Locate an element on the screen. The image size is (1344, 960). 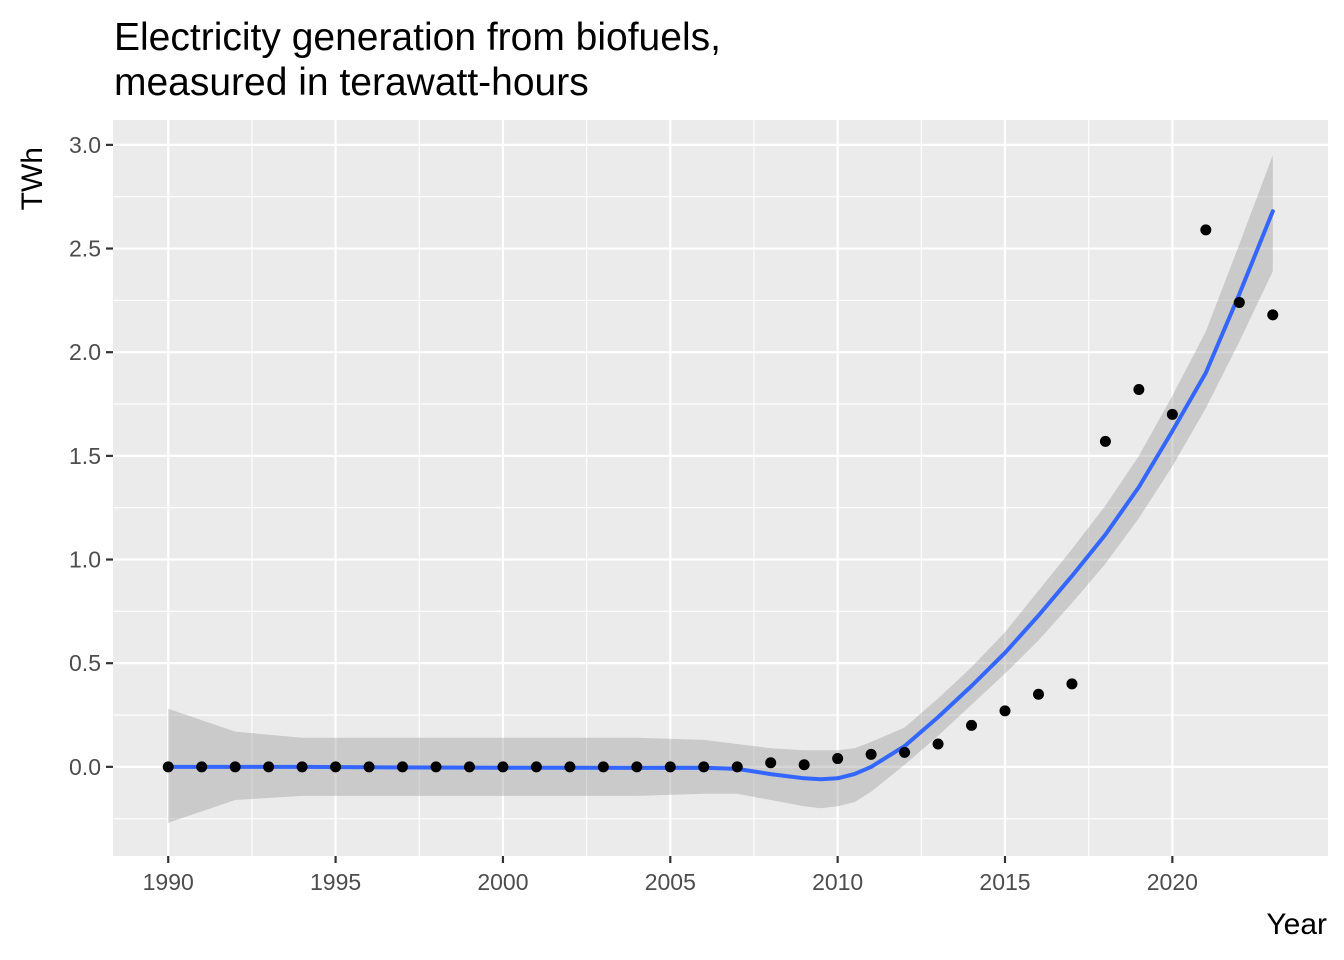
chart-title-line-2: measured in terawatt-hours is located at coordinates (351, 82).